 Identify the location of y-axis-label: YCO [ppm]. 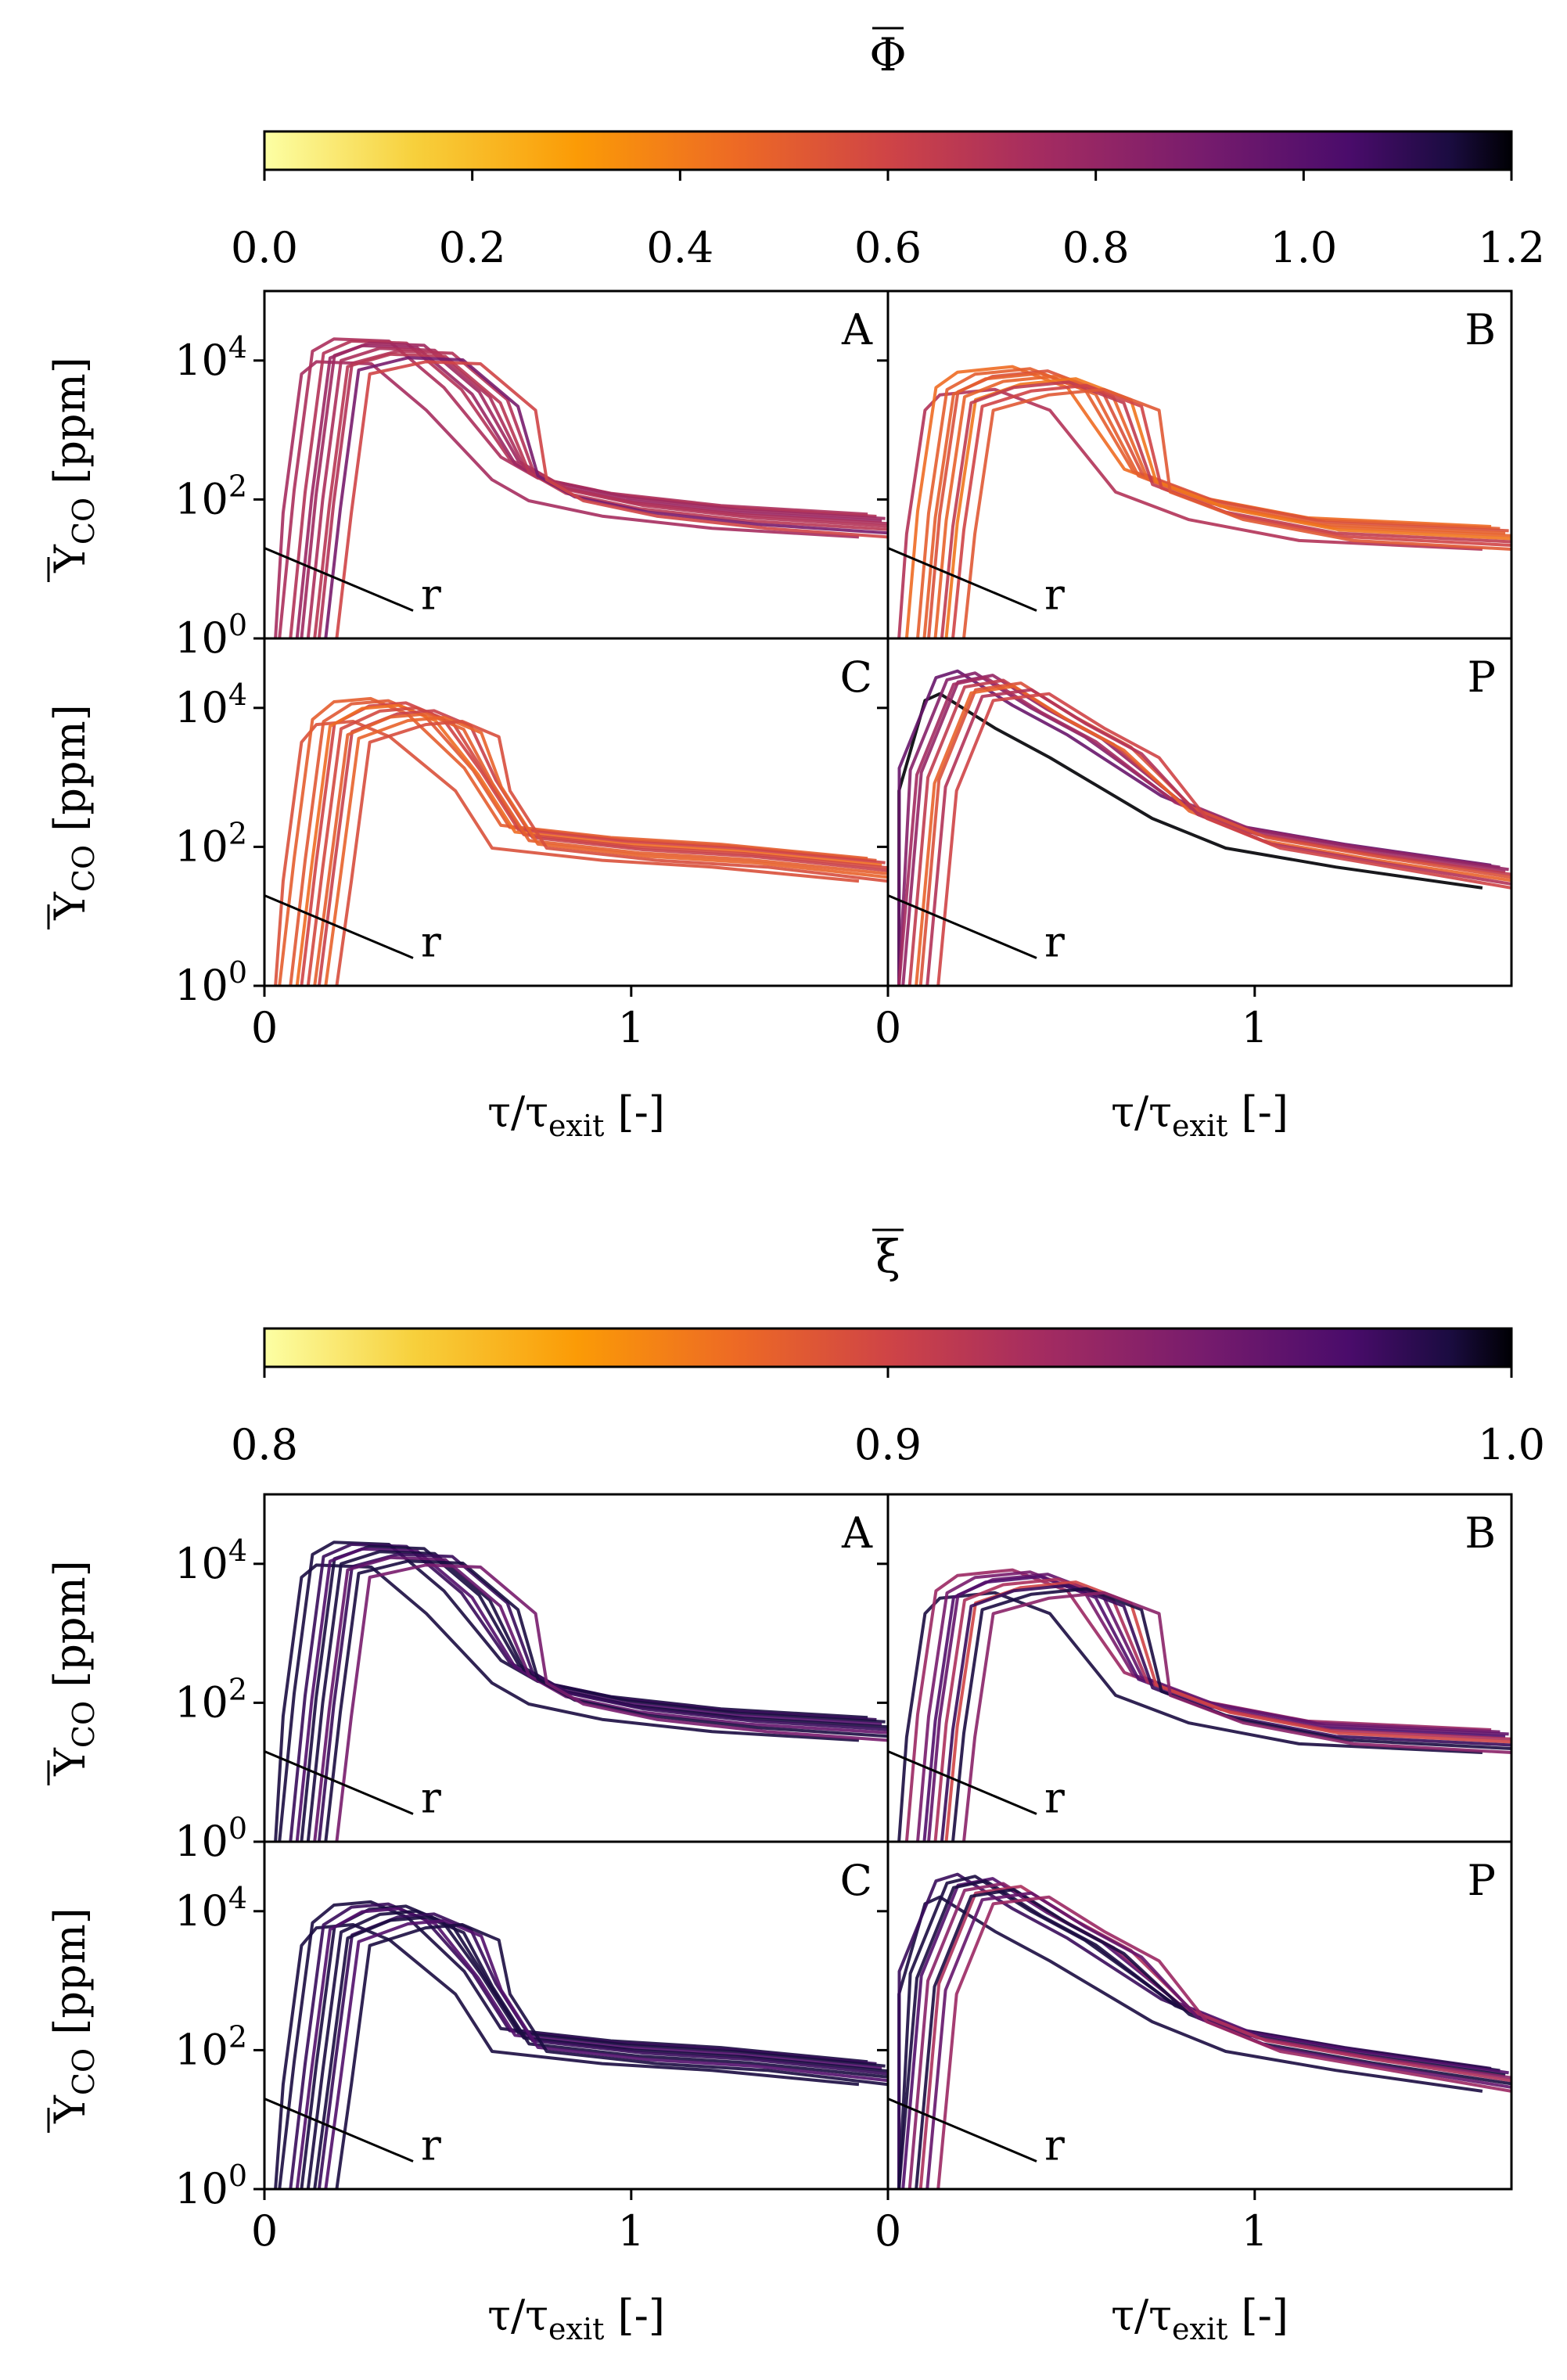
(73, 465).